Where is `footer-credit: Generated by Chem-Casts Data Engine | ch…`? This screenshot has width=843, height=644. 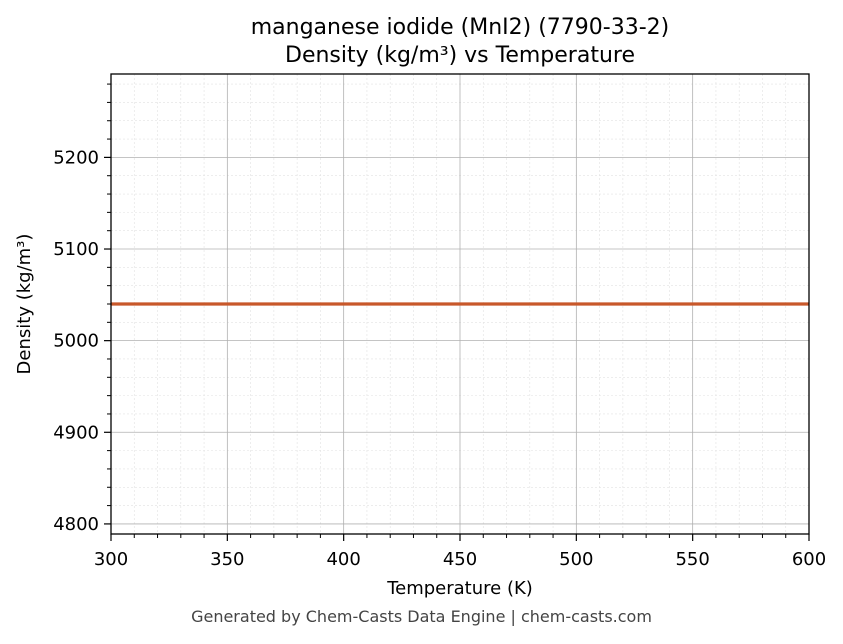 footer-credit: Generated by Chem-Casts Data Engine | ch… is located at coordinates (421, 616).